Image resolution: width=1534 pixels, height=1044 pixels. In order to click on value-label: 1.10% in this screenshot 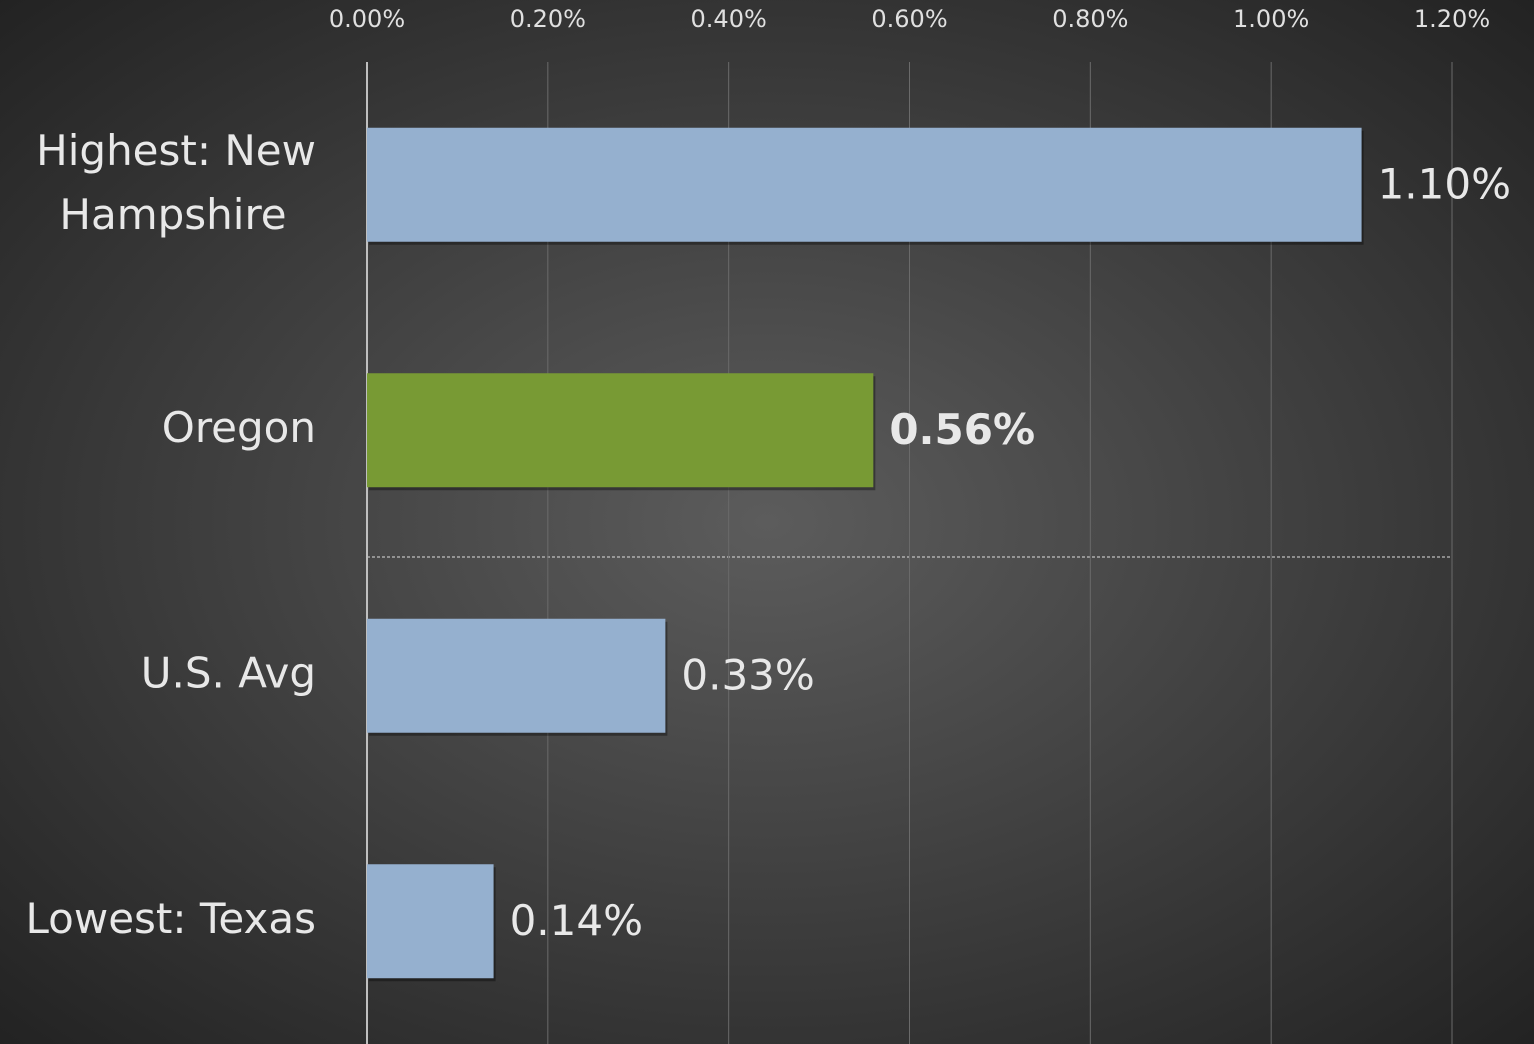, I will do `click(1444, 183)`.